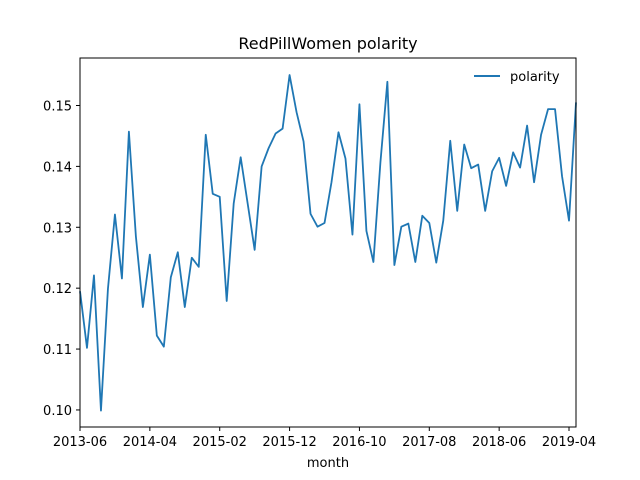  Describe the element at coordinates (328, 463) in the screenshot. I see `x-axis-label: month` at that location.